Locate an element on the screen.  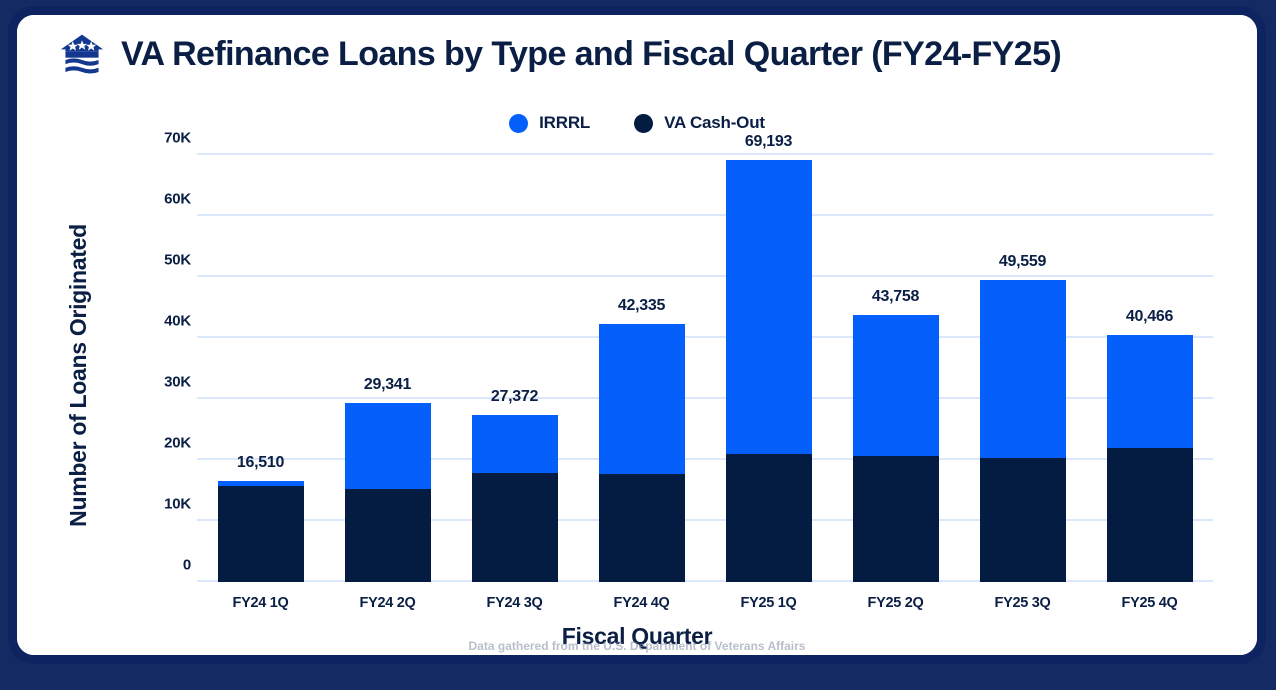
x-axis-tick-label: FY24 3Q is located at coordinates (514, 603).